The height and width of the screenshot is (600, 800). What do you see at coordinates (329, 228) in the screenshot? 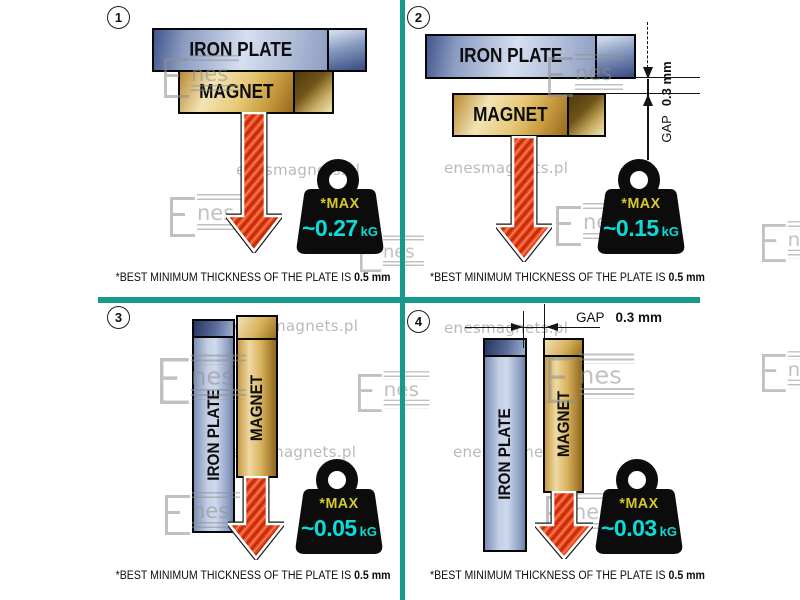
I see `weight-value: ~0.27` at bounding box center [329, 228].